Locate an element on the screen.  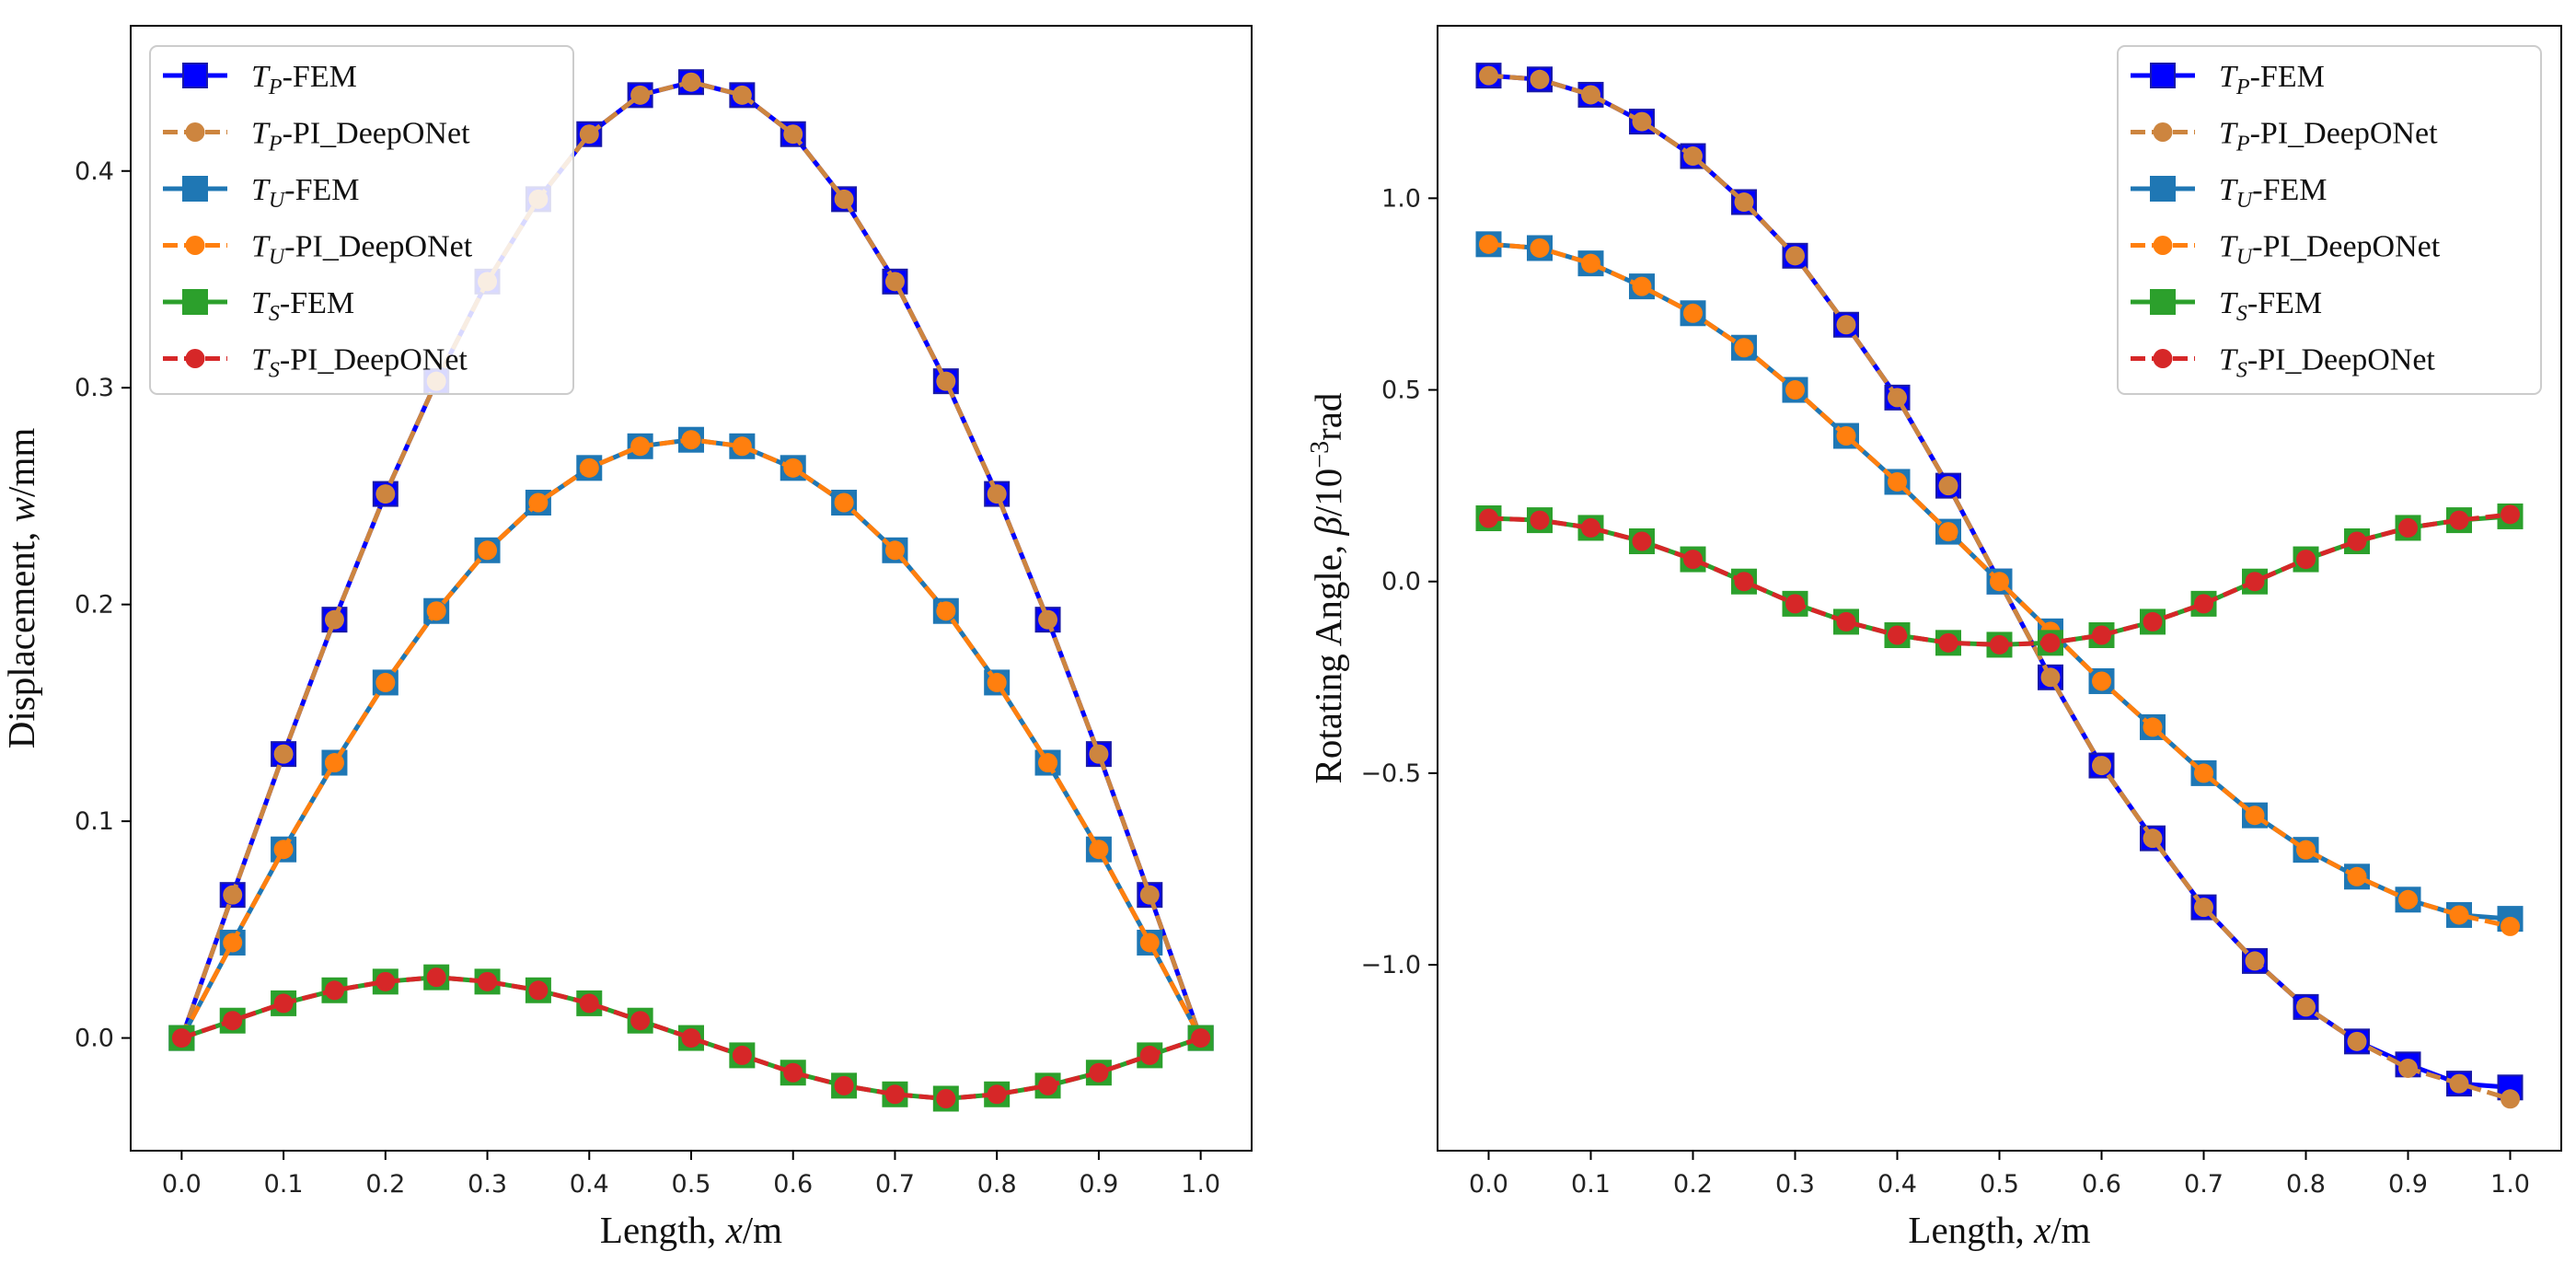
y-tick-label: 0.1 is located at coordinates (95, 821).